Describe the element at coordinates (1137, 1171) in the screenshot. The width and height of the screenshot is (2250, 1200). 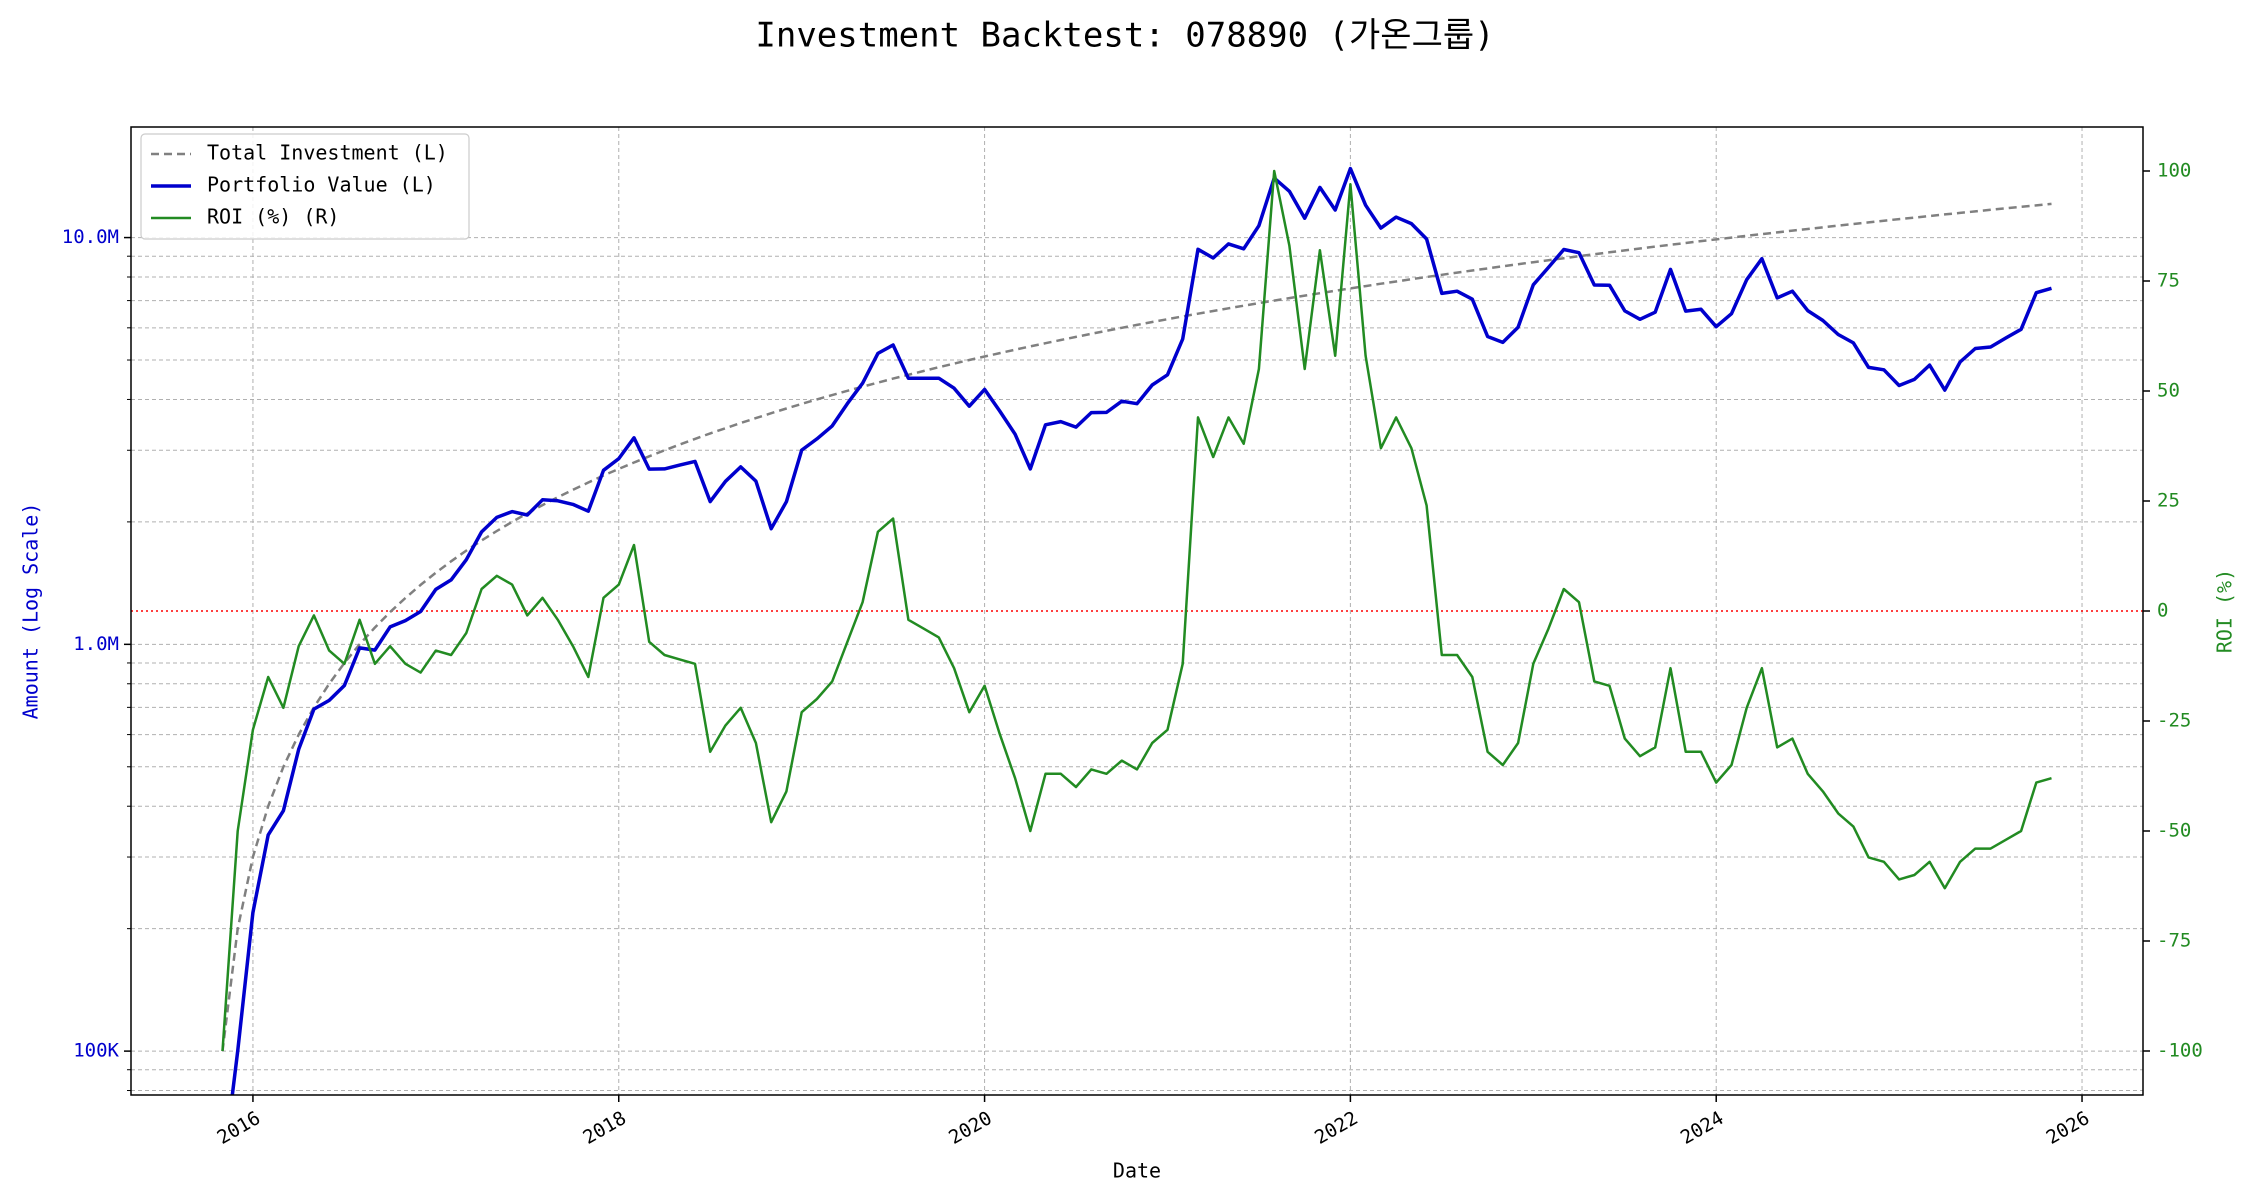
I see `x-axis-label: Date` at that location.